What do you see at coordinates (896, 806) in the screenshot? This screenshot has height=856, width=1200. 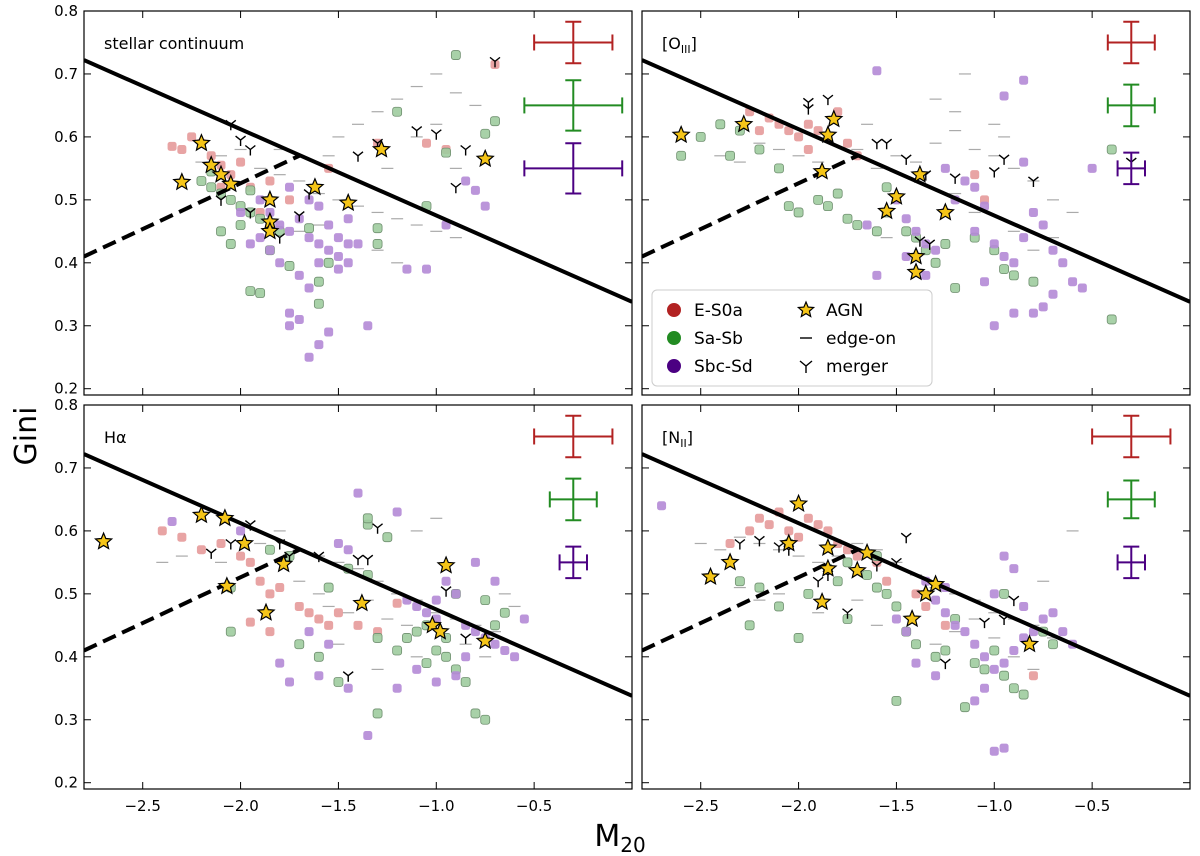 I see `x-tick-label: −1.5` at bounding box center [896, 806].